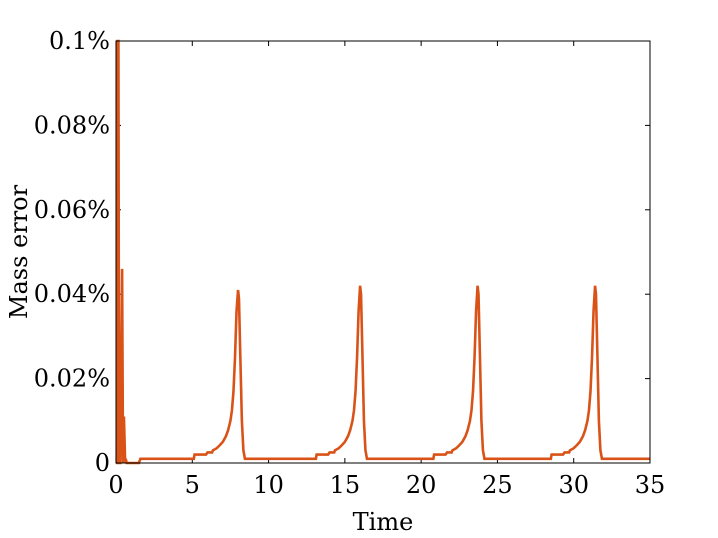  Describe the element at coordinates (497, 485) in the screenshot. I see `x-tick-label: 25` at that location.